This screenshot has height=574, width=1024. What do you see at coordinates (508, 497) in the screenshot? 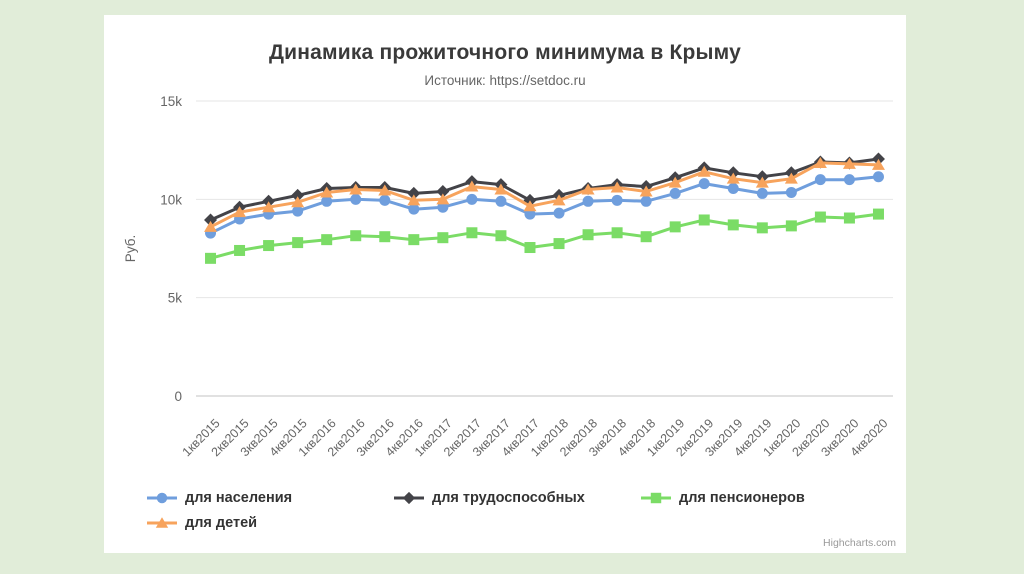
I see `legend-label: для трудоспособных` at bounding box center [508, 497].